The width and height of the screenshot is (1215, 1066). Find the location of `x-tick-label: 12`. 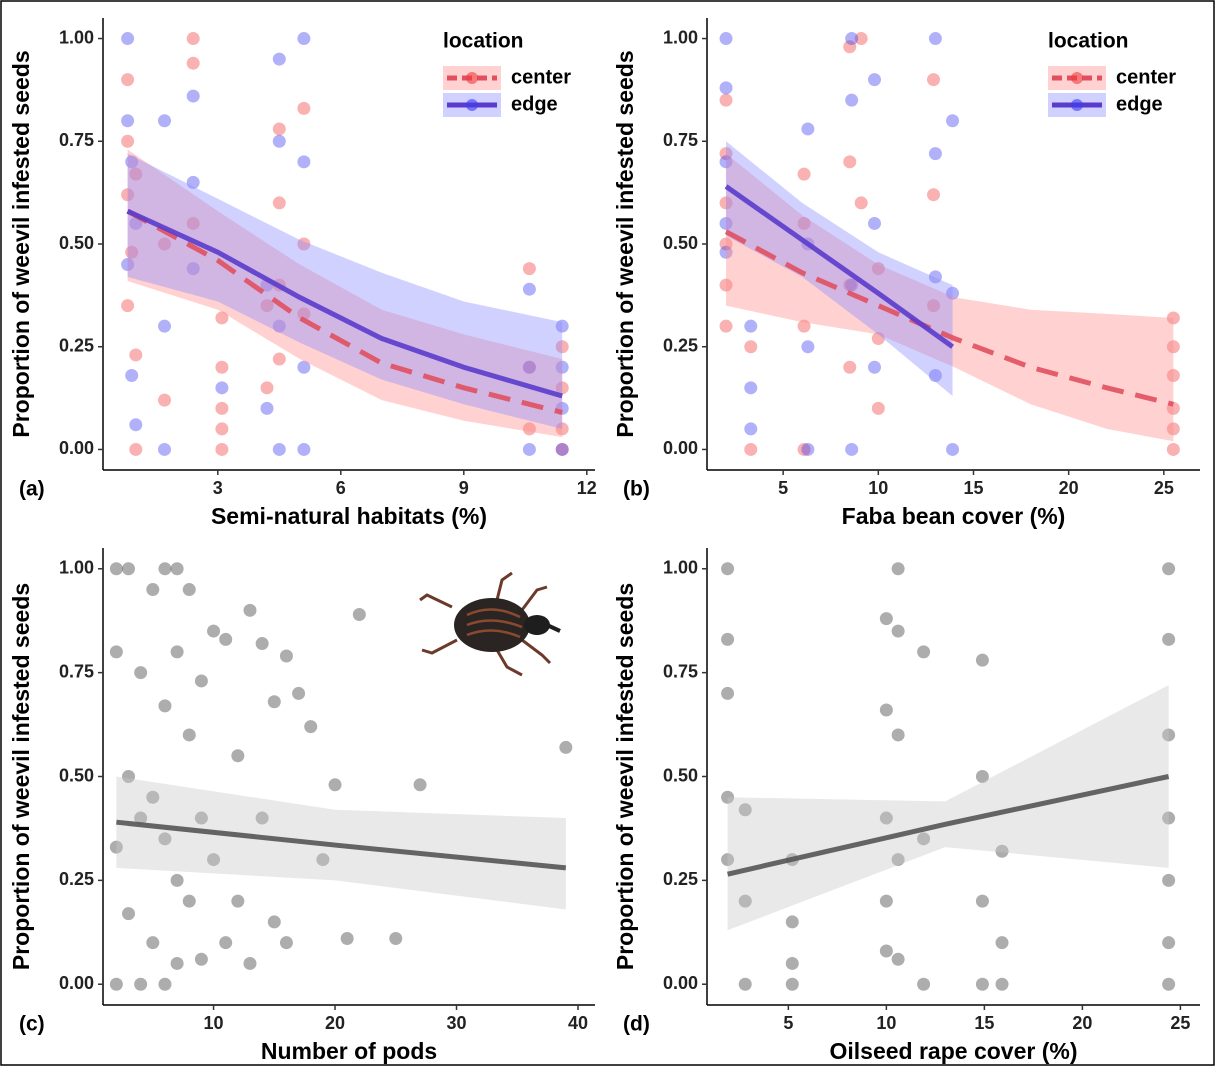

x-tick-label: 12 is located at coordinates (587, 488).